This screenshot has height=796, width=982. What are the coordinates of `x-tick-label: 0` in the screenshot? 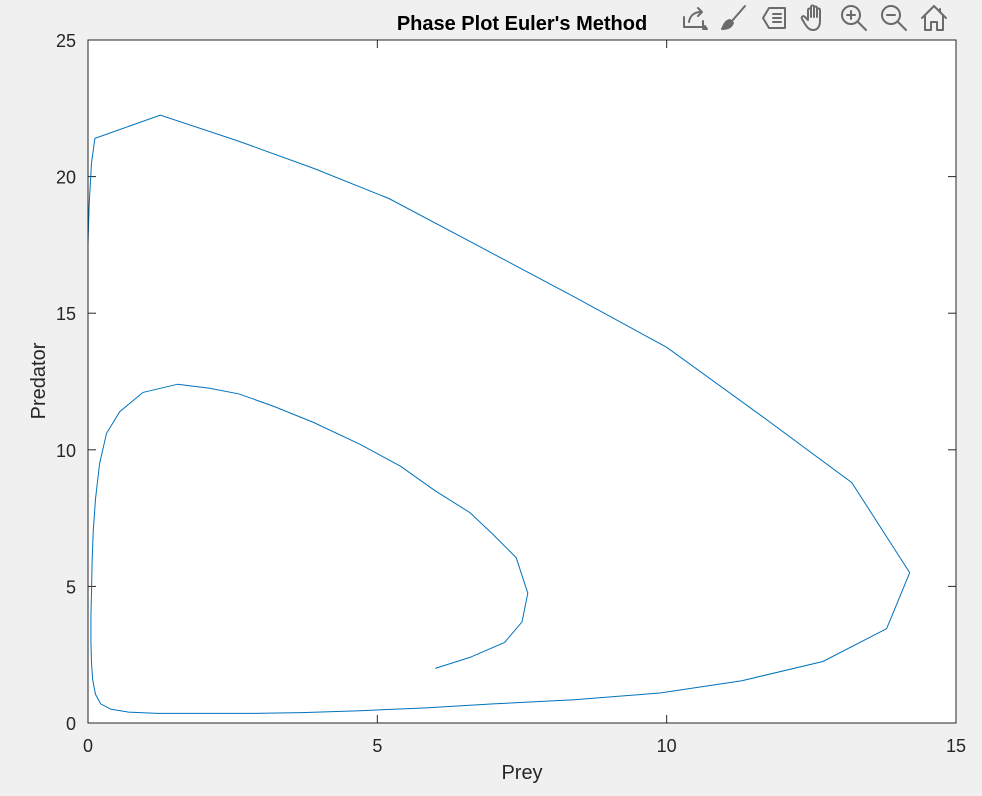 It's located at (88, 746).